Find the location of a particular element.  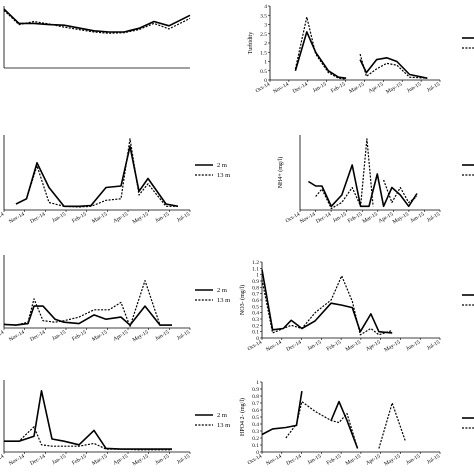

y-tick-label: 1.2 is located at coordinates (255, 263).